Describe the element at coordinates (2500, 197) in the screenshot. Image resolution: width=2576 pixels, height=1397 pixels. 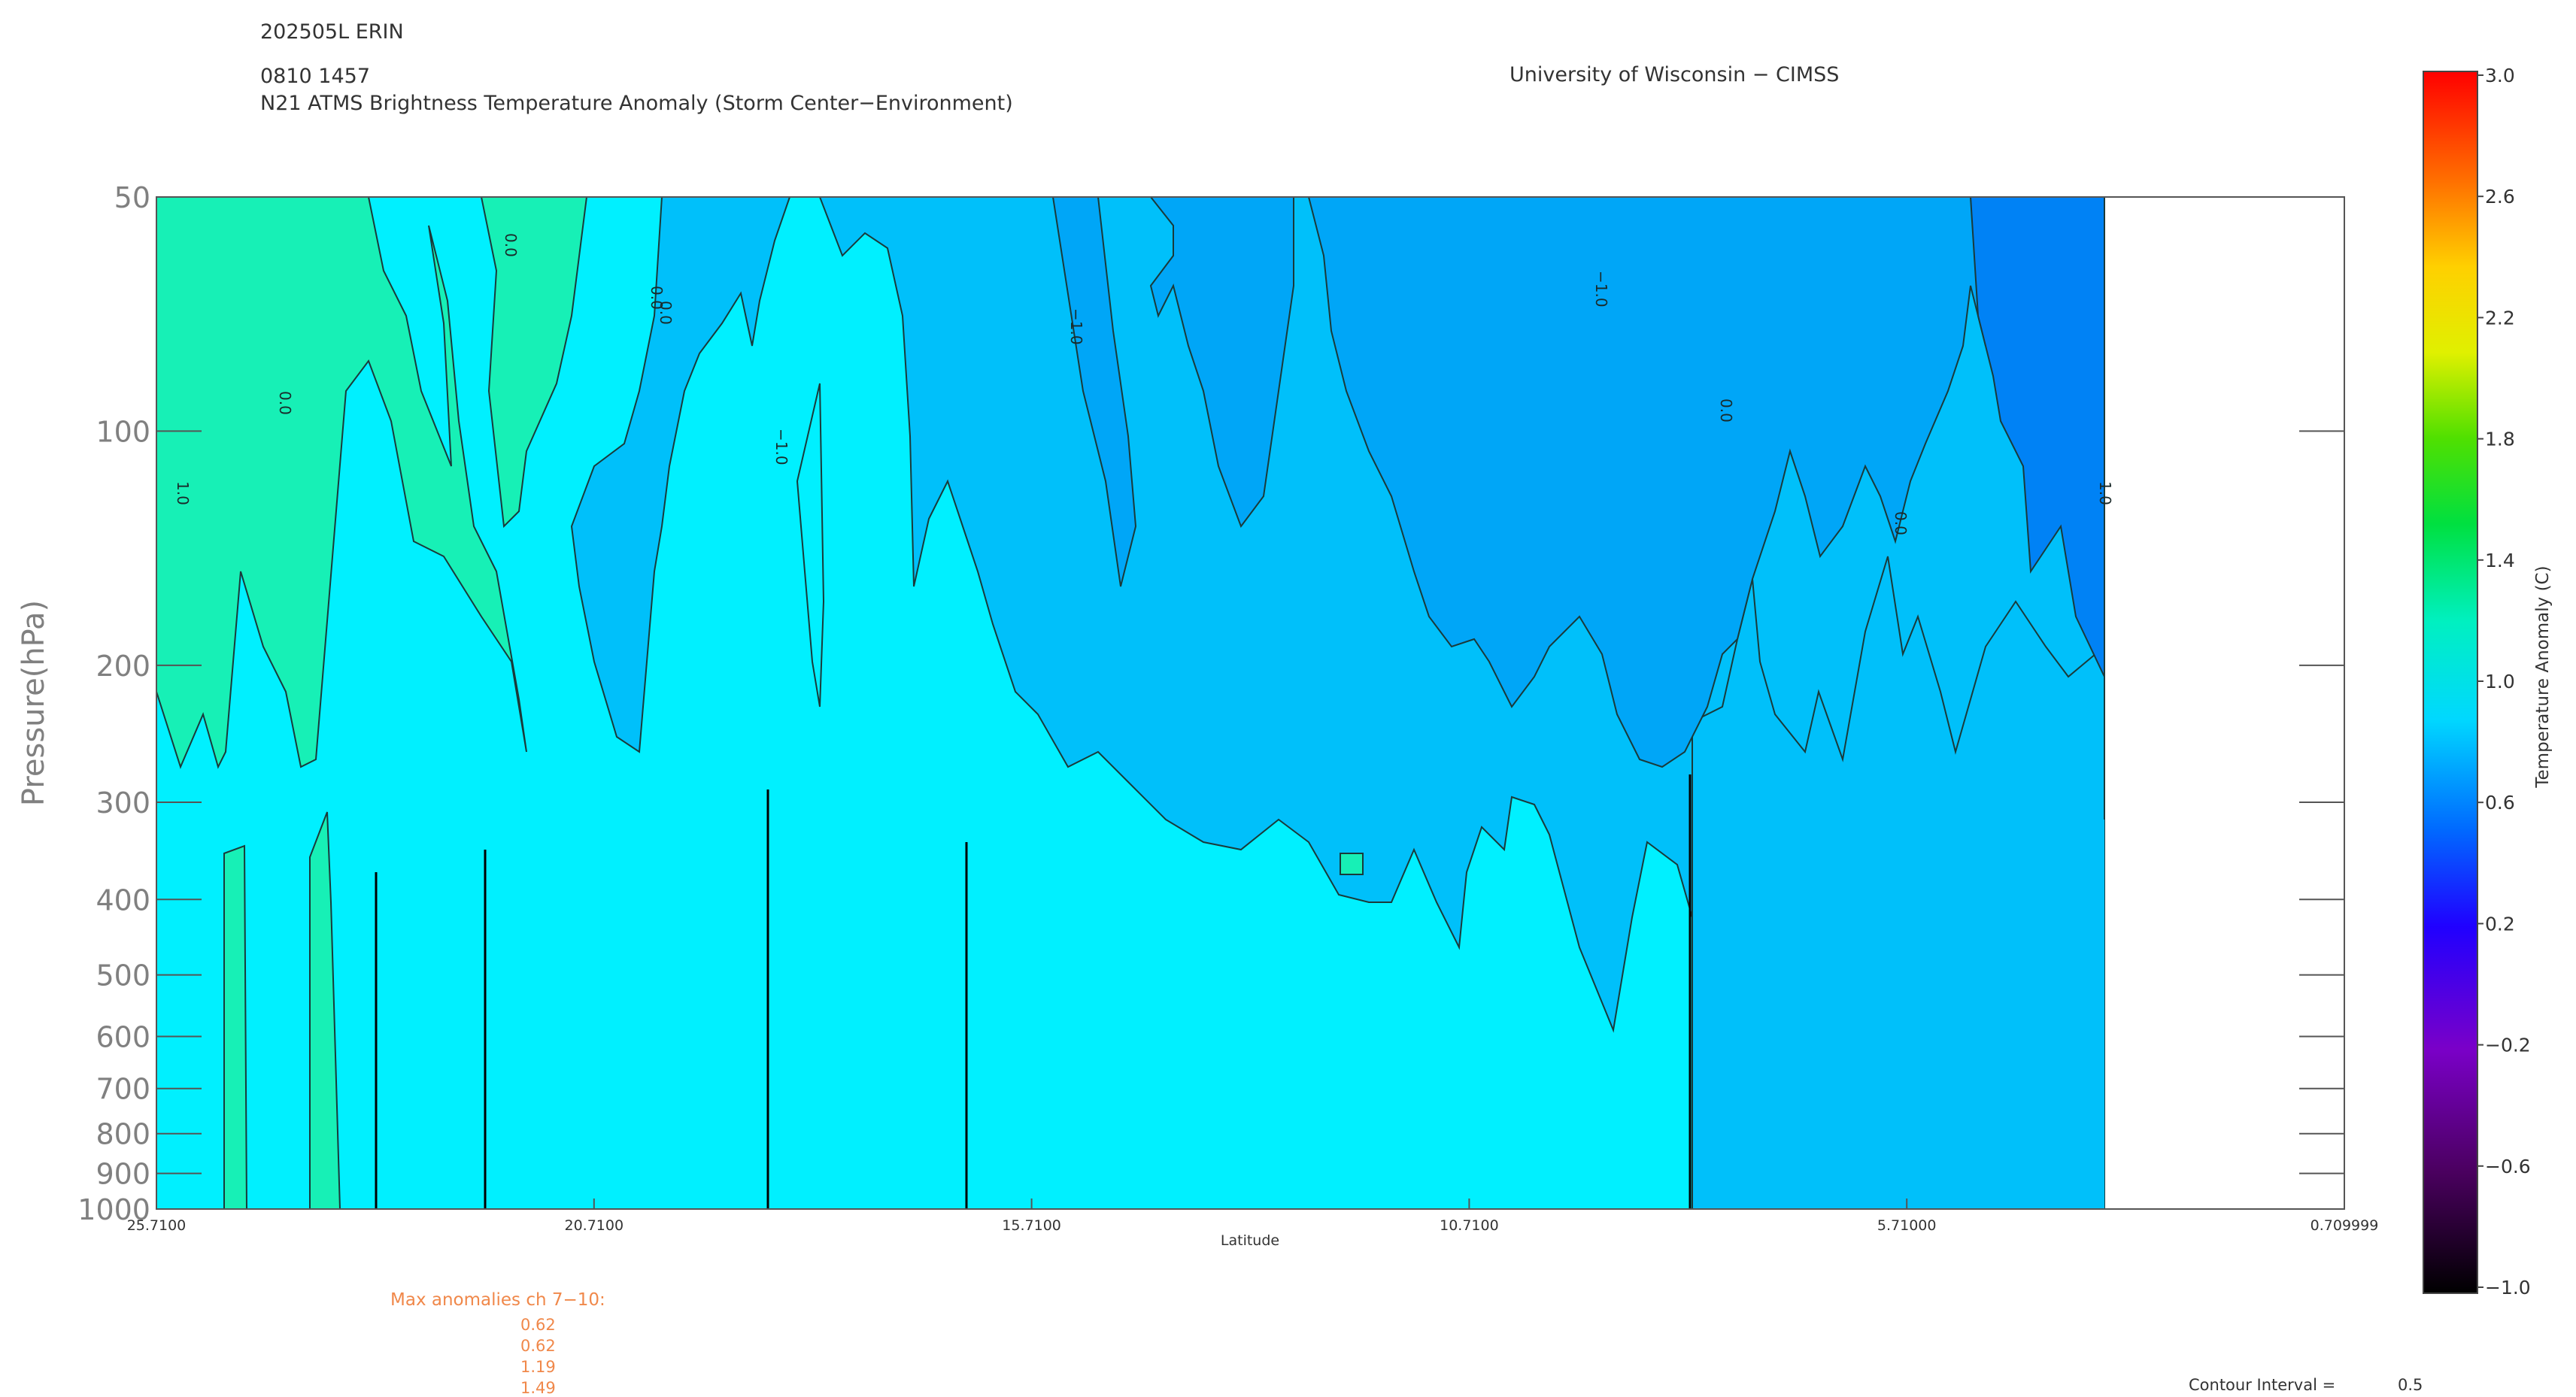
I see `colorbar-tick-label: 2.6` at that location.